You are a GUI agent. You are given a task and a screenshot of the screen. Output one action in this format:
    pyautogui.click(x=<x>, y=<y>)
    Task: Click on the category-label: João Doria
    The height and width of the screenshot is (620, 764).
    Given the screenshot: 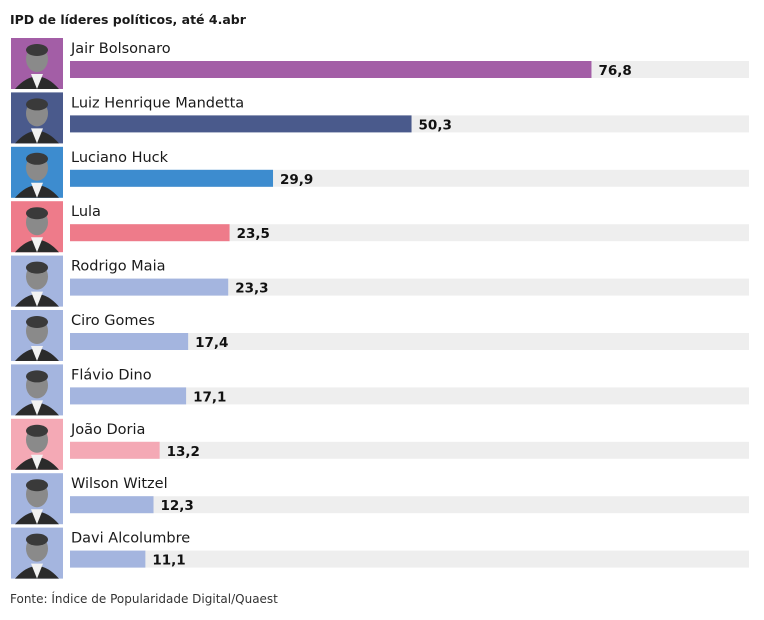 What is the action you would take?
    pyautogui.click(x=107, y=430)
    